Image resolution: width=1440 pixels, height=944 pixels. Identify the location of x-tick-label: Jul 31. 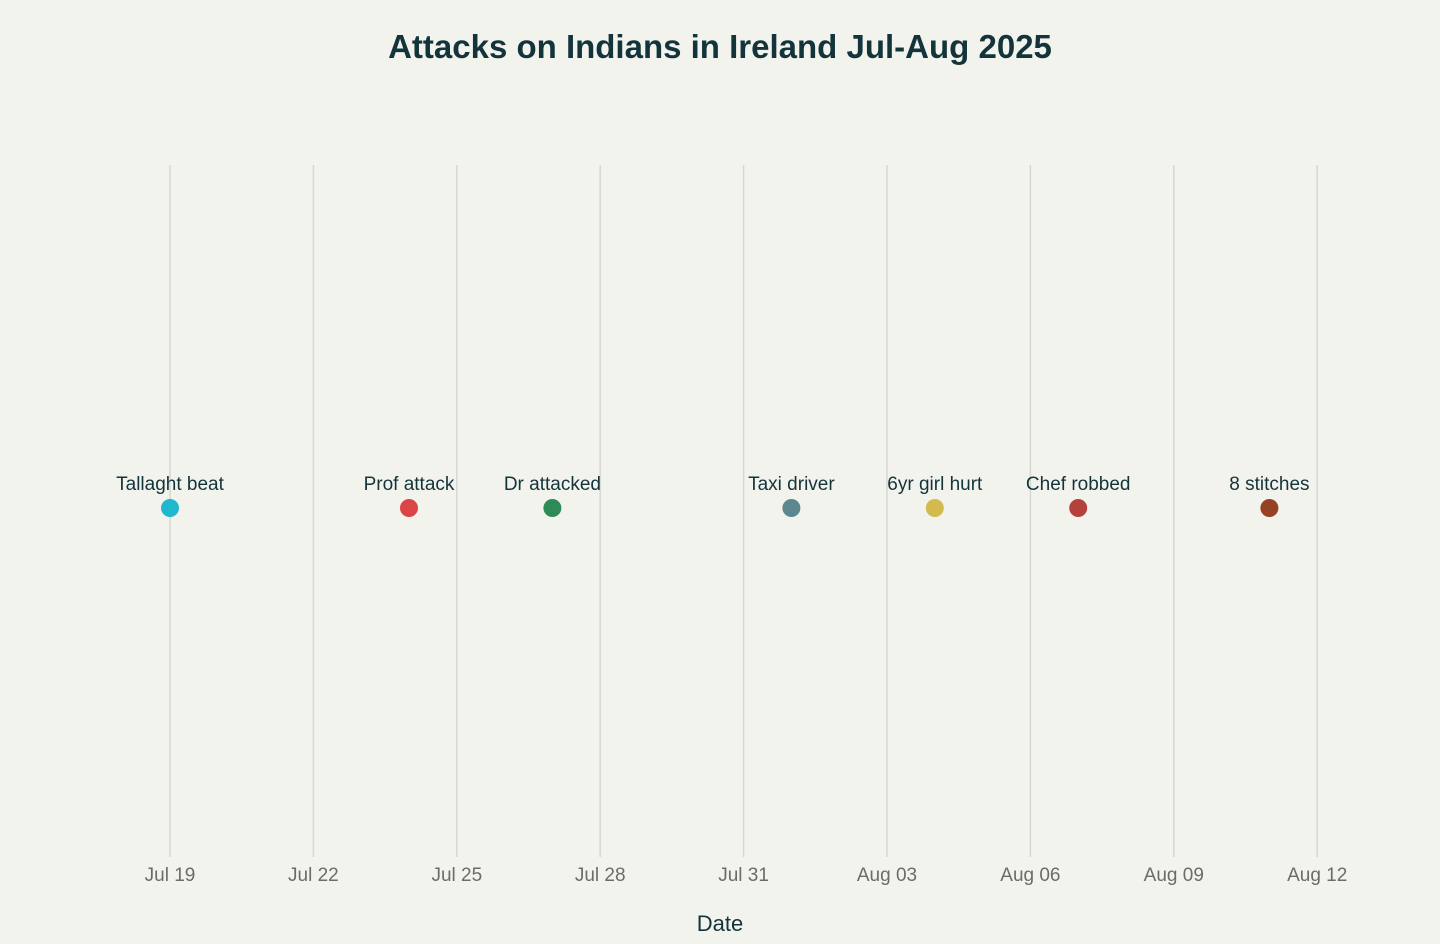
(743, 875).